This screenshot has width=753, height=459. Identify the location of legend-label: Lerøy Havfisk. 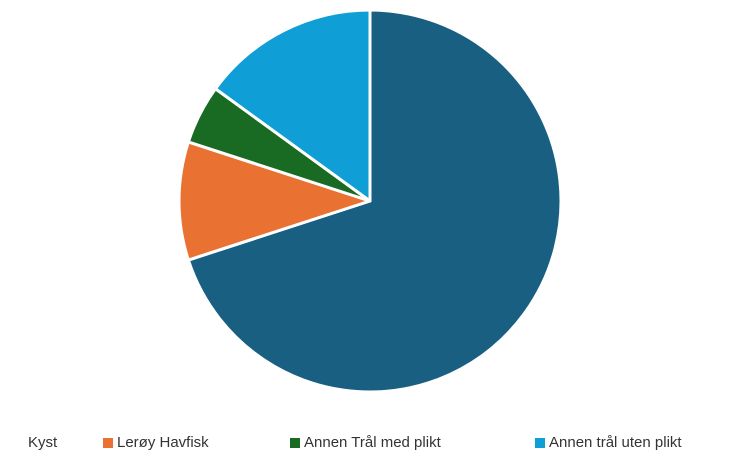
(163, 442).